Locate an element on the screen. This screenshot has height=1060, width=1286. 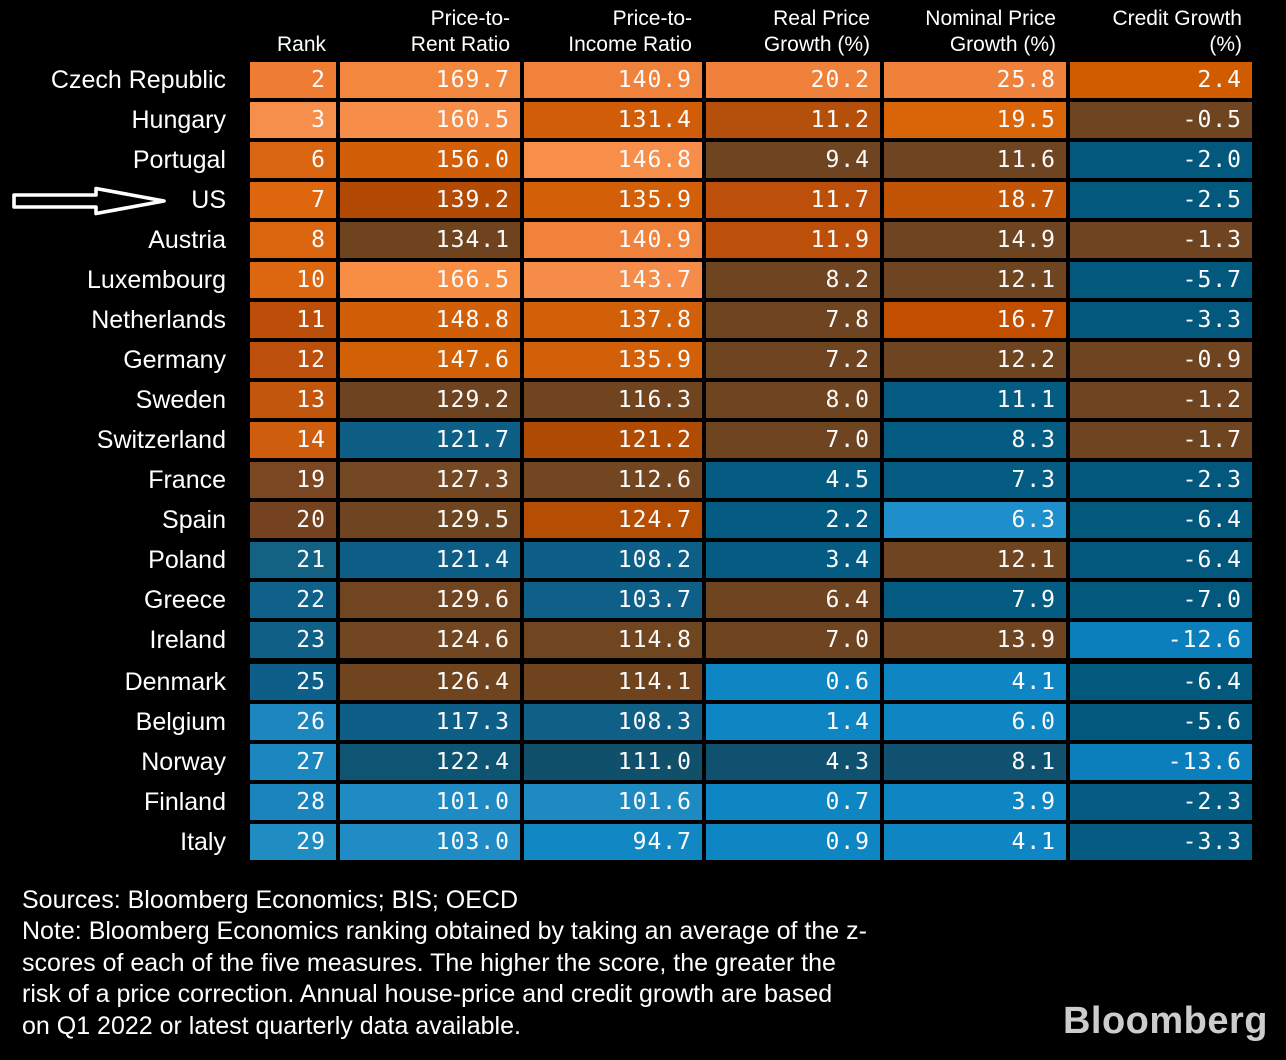
heatmap-cell: 126.4 is located at coordinates (430, 682).